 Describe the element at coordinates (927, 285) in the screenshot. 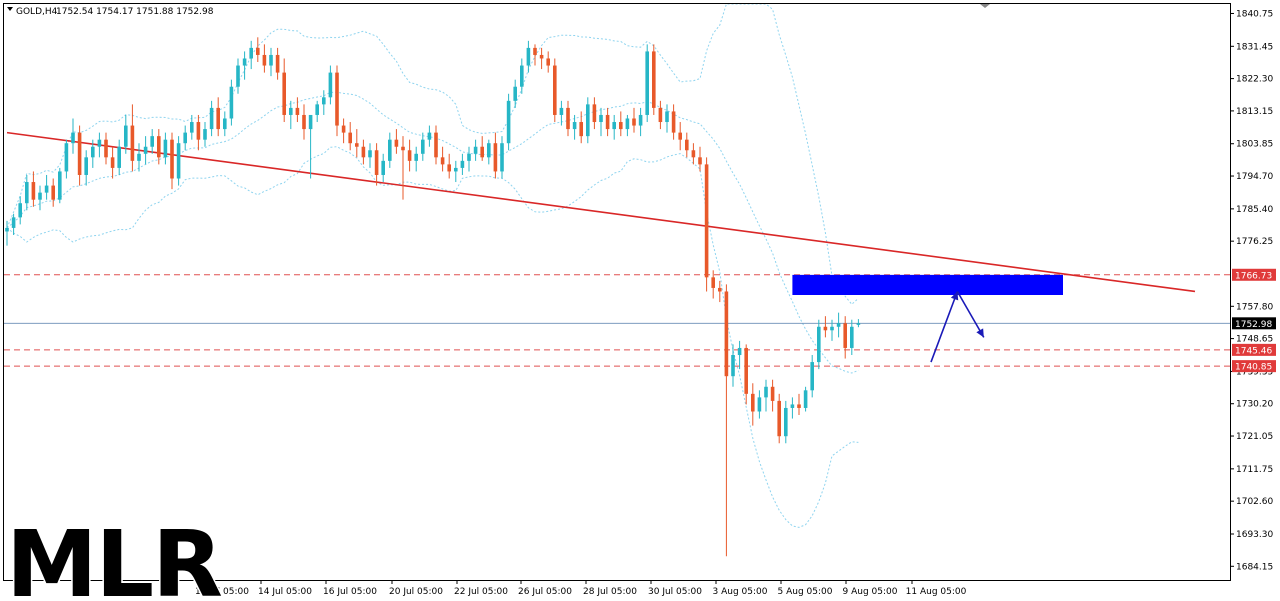

I see `supply-zone` at that location.